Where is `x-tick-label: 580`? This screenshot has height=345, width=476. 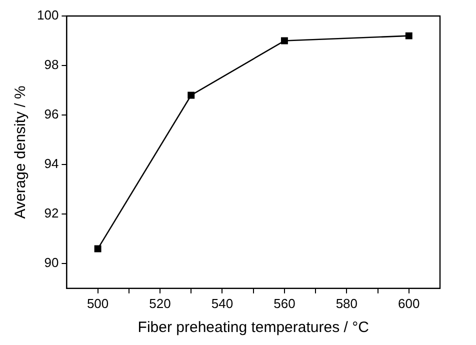 x-tick-label: 580 is located at coordinates (347, 303).